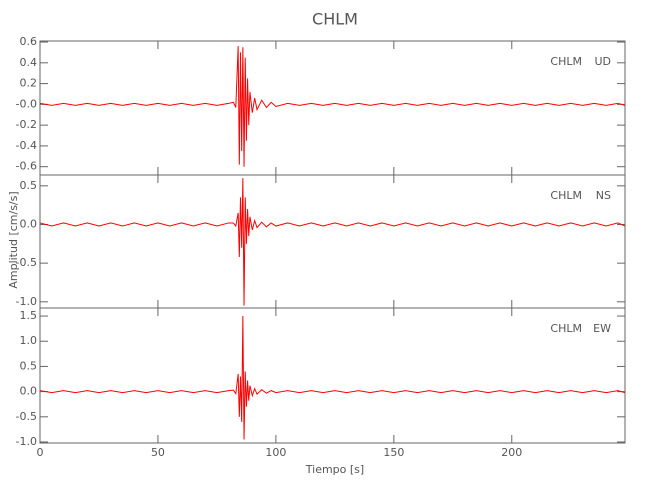 The width and height of the screenshot is (650, 500). I want to click on y-tick-label: -0.4, so click(26, 145).